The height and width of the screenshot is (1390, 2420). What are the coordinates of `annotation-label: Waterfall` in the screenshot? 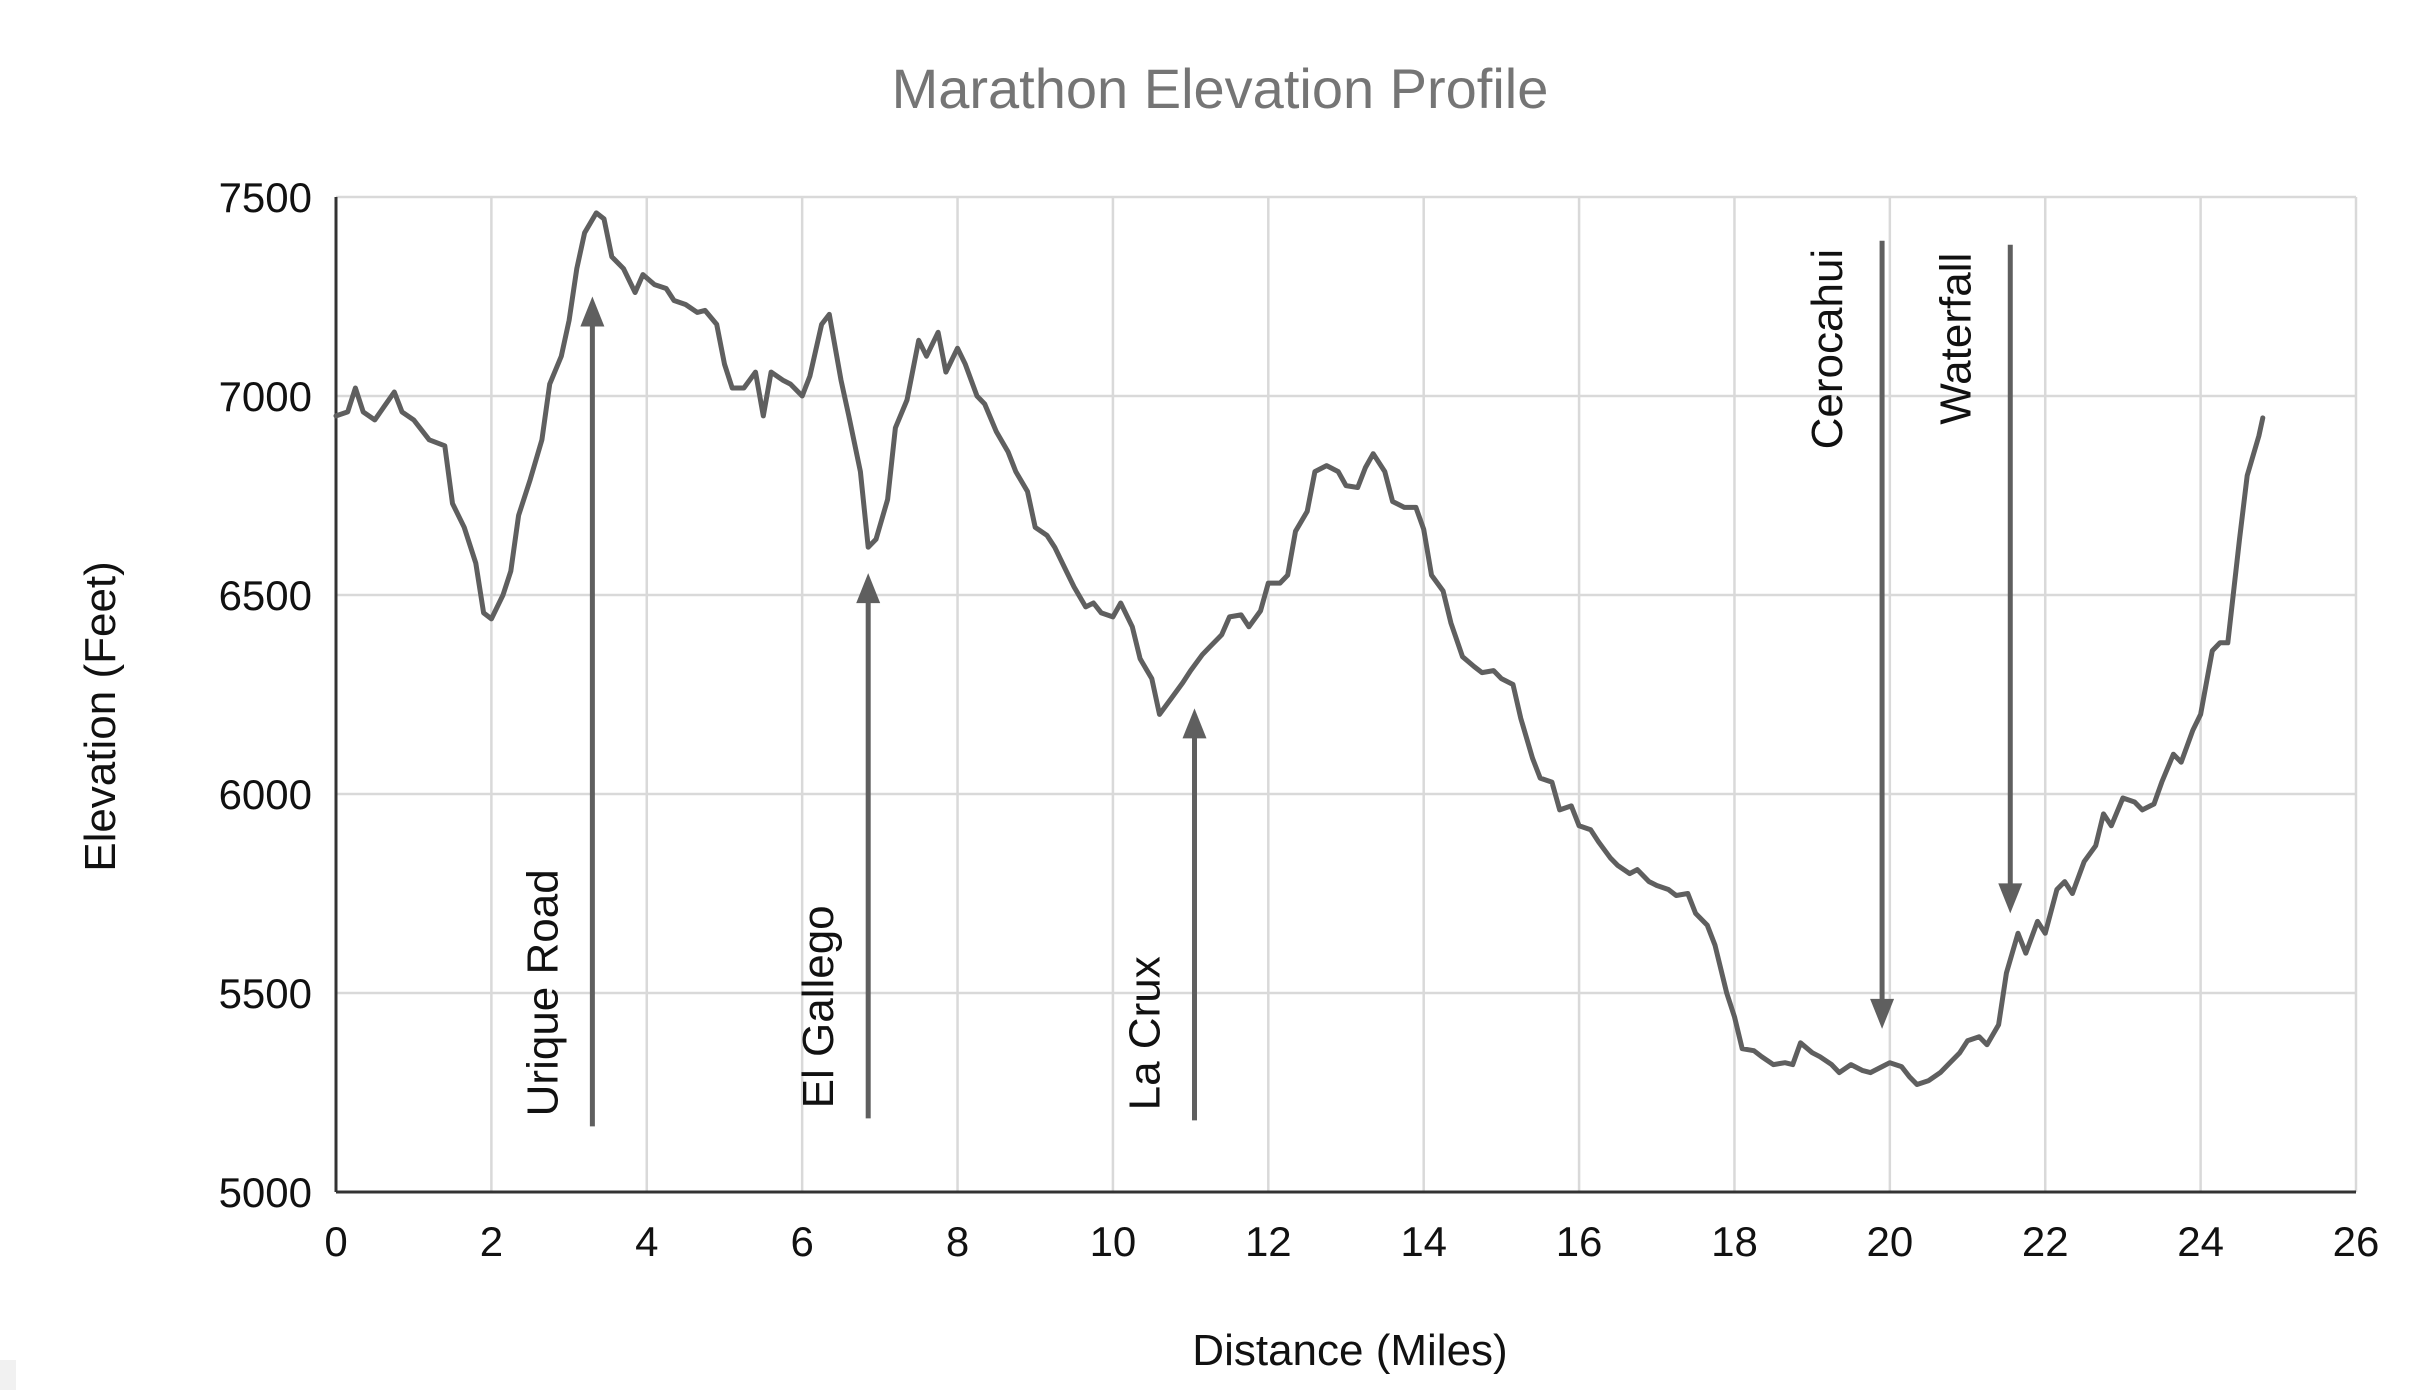 It's located at (1955, 339).